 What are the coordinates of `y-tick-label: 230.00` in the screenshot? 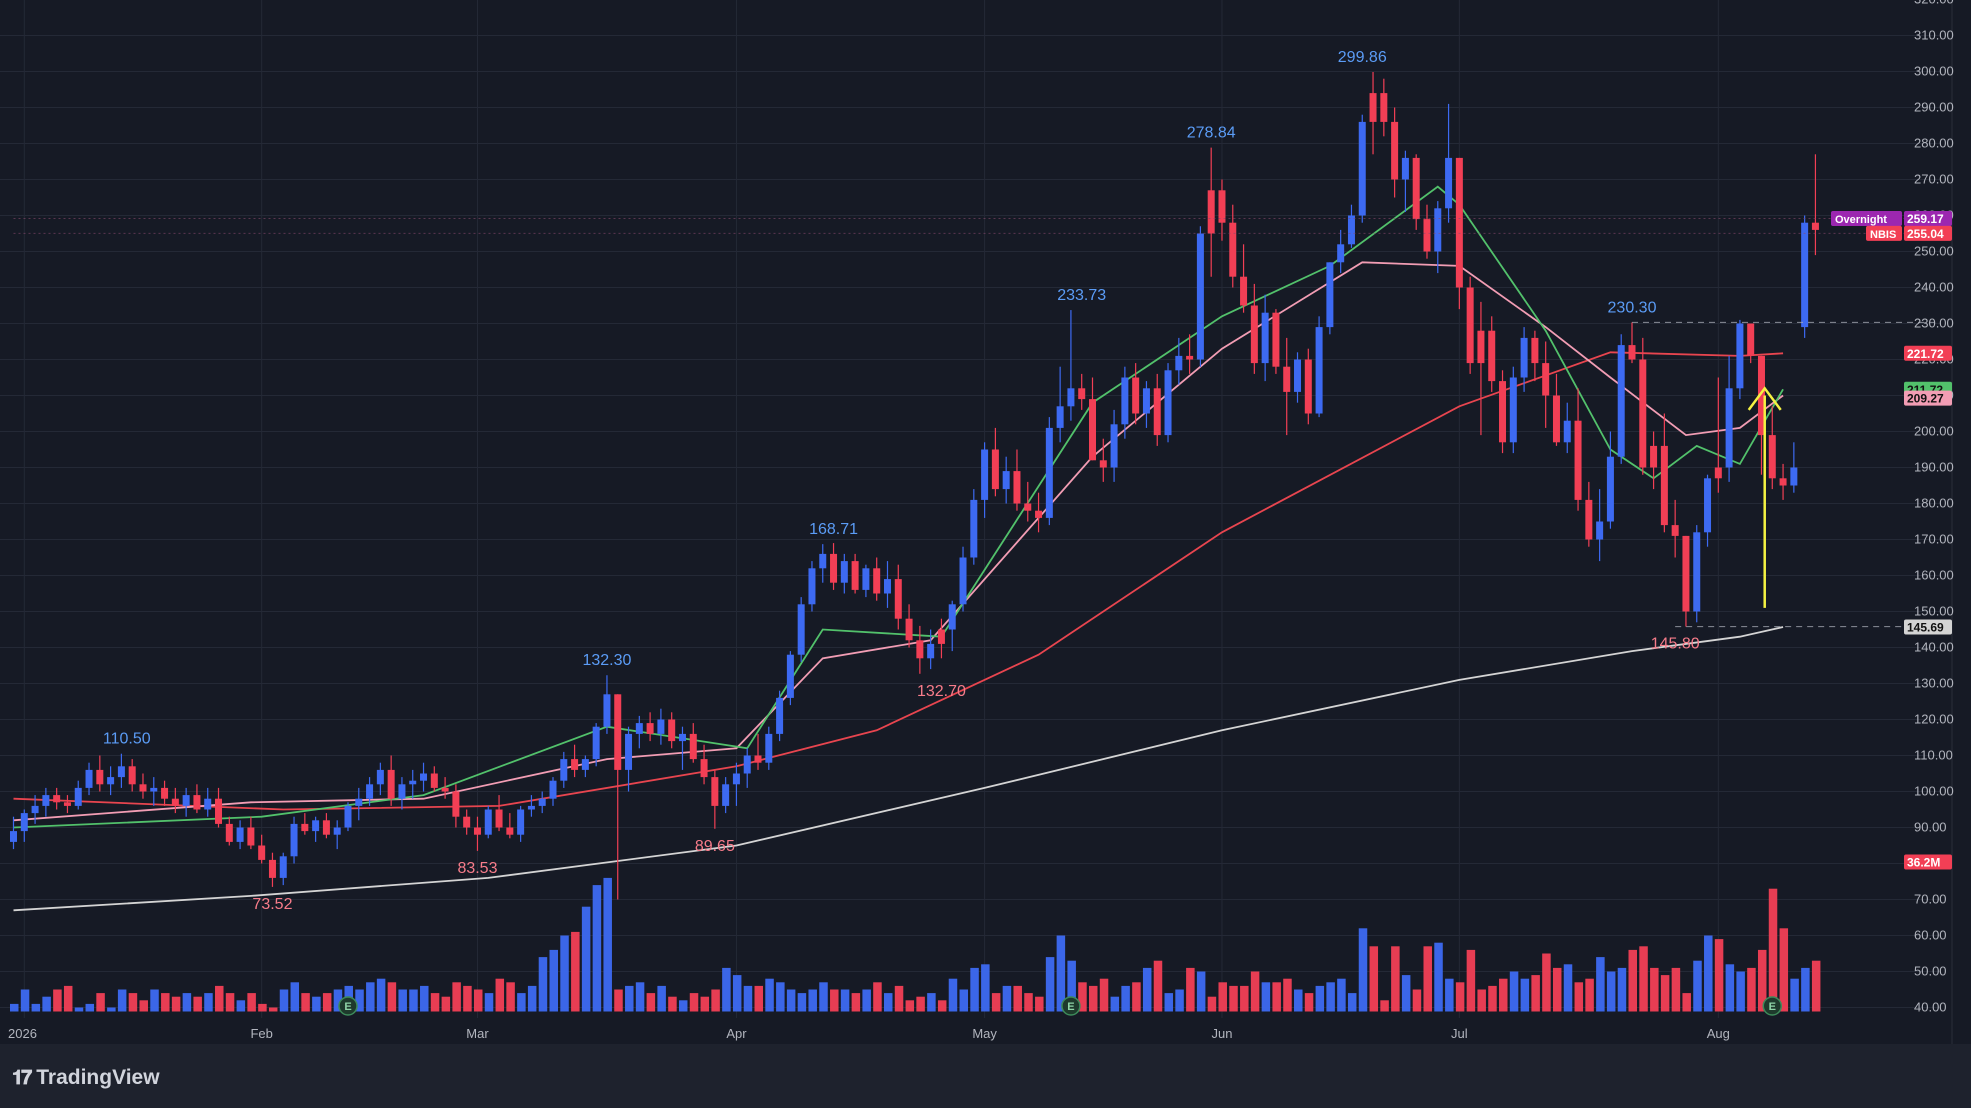 It's located at (1934, 323).